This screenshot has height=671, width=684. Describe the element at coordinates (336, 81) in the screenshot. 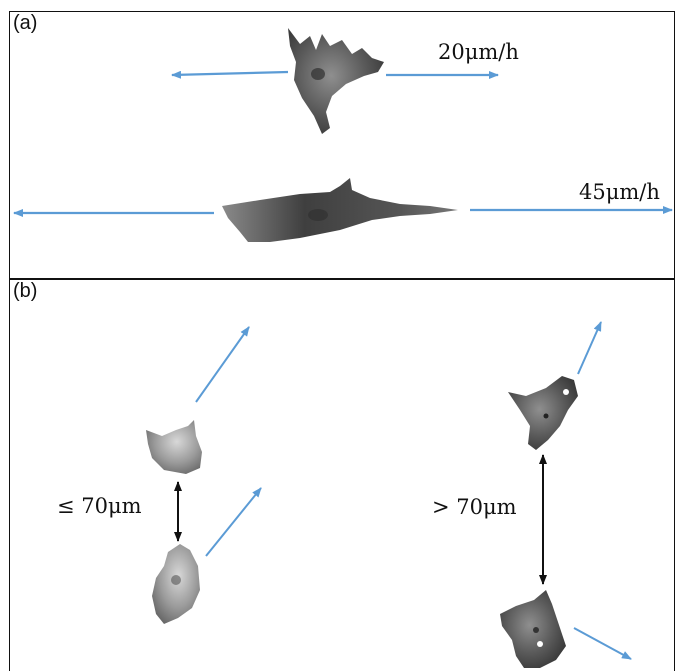

I see `cell-slow` at that location.